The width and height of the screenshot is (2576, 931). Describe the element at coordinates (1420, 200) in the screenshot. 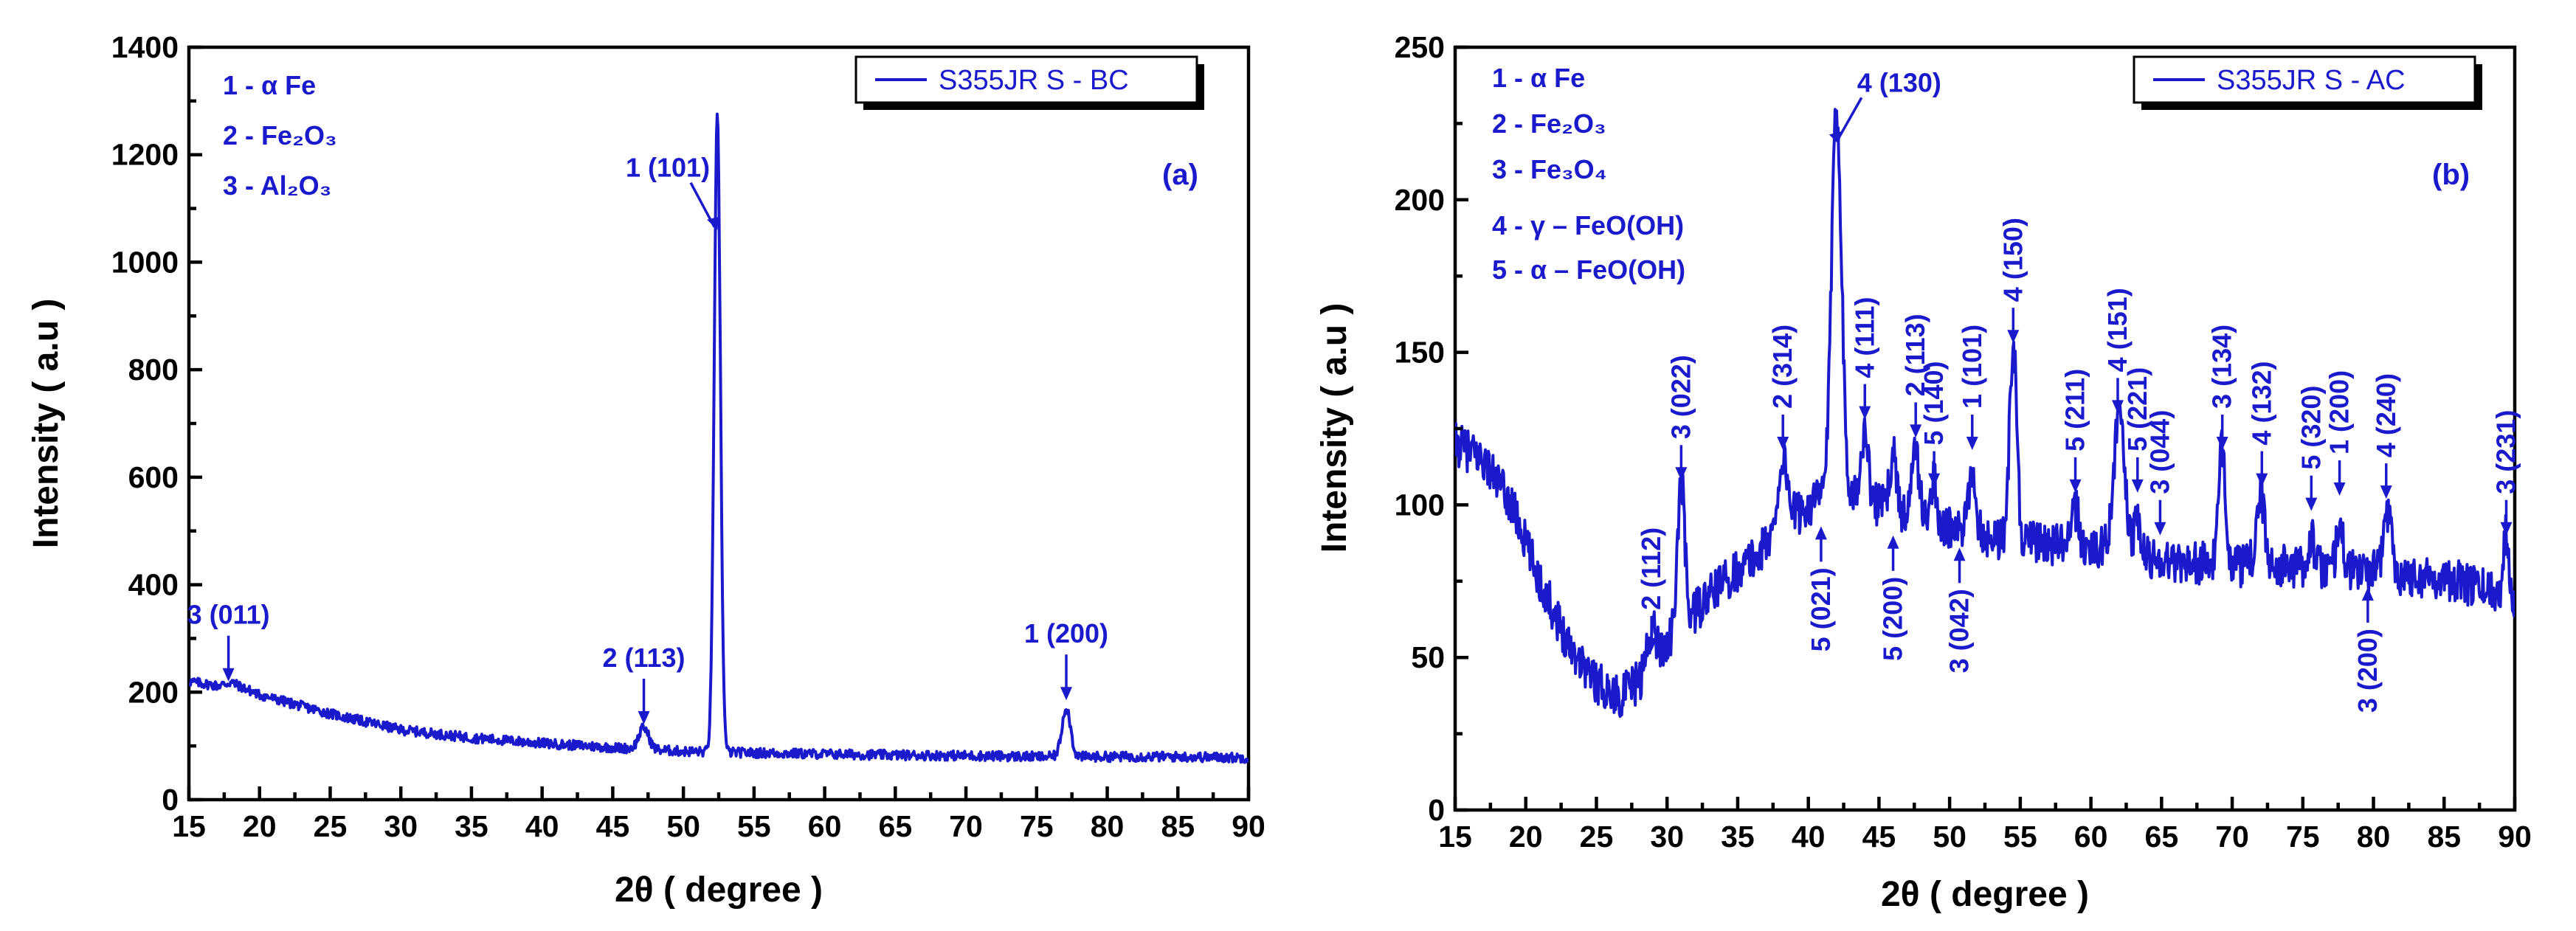

I see `panel-b-y-tick-label: 200` at that location.